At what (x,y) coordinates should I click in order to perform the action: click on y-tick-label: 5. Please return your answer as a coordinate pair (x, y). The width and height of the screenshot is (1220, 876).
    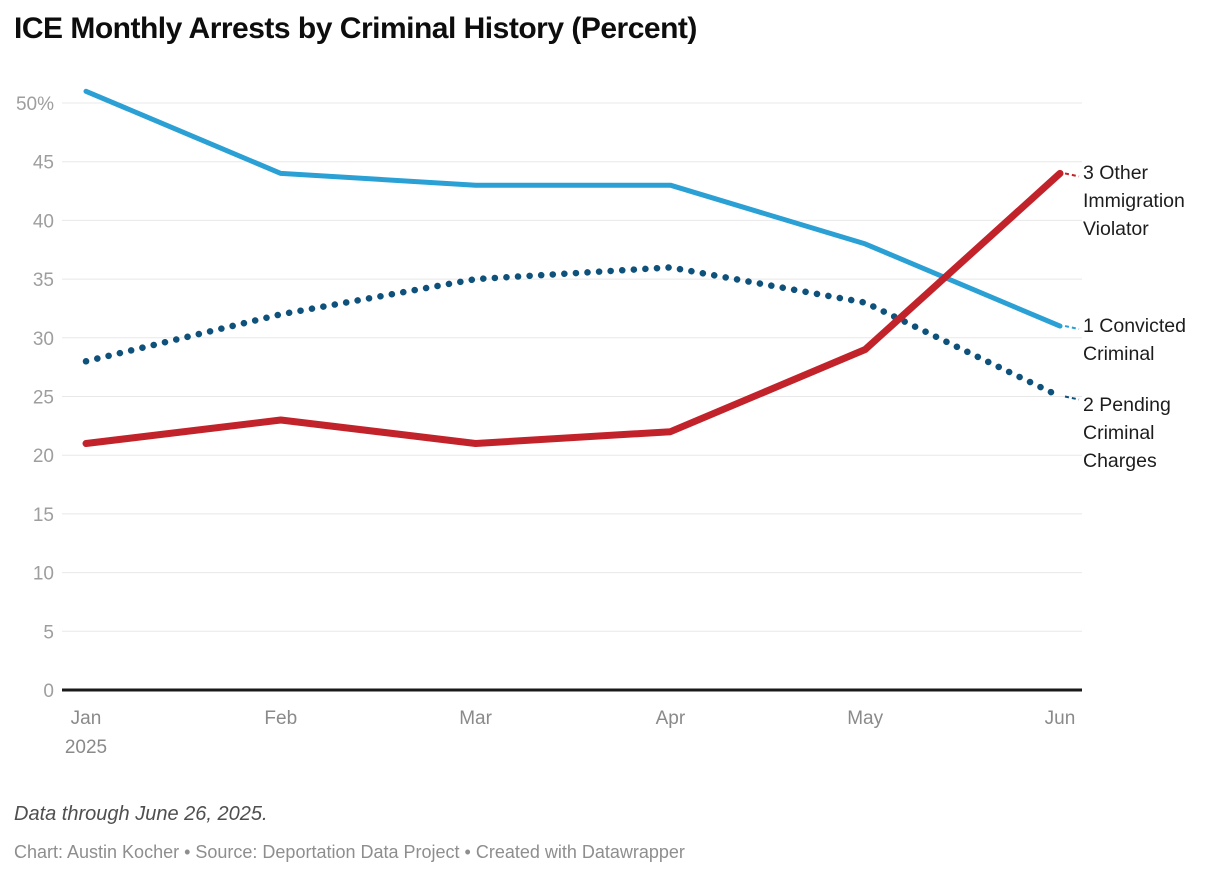
    Looking at the image, I should click on (48, 632).